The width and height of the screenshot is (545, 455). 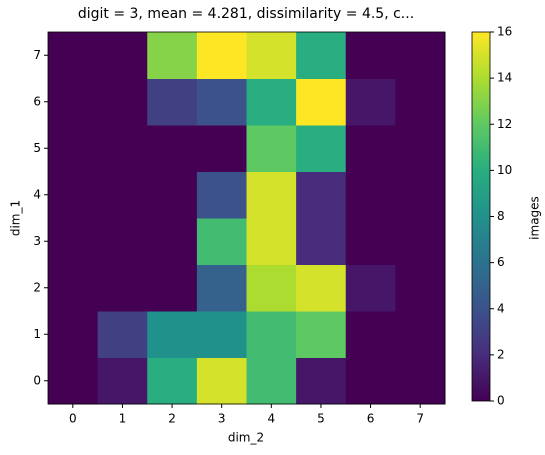 I want to click on y-tick-label: 0, so click(x=37, y=380).